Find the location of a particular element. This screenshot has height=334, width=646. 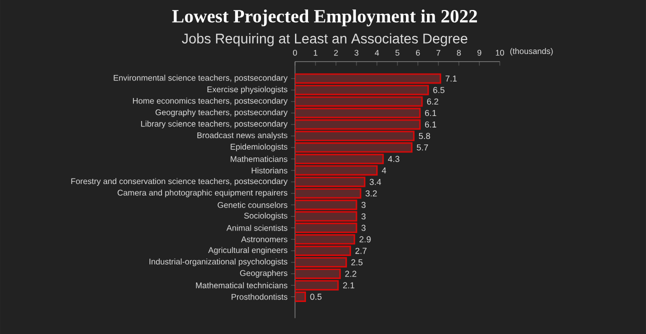

y-tick-label: Mathematicians is located at coordinates (259, 159).